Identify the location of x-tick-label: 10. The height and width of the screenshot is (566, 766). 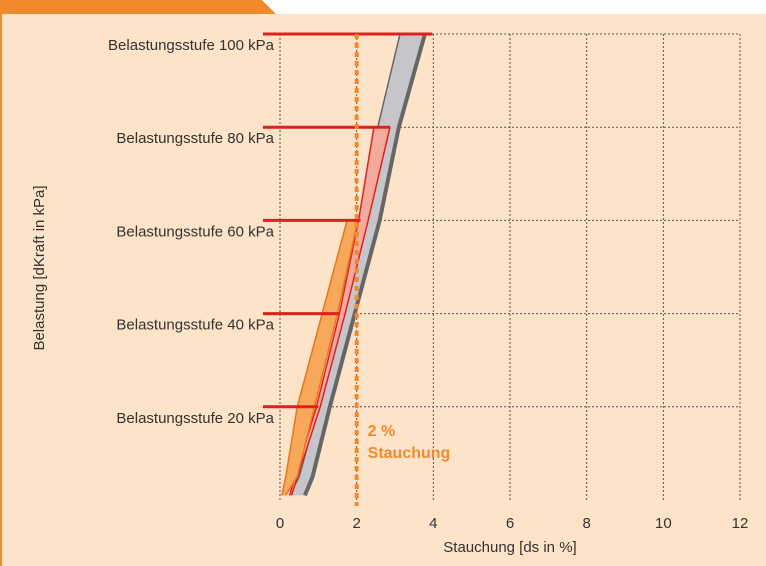
(663, 523).